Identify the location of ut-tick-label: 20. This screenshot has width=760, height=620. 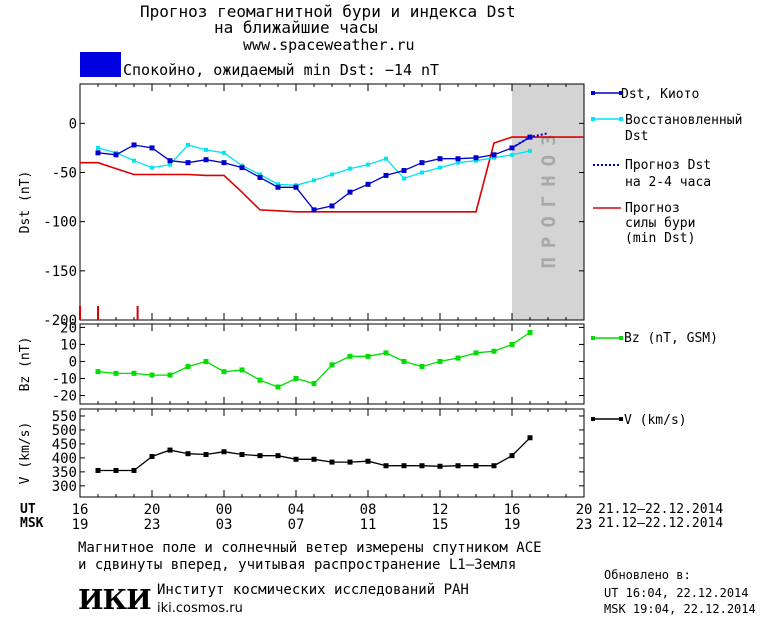
(584, 510).